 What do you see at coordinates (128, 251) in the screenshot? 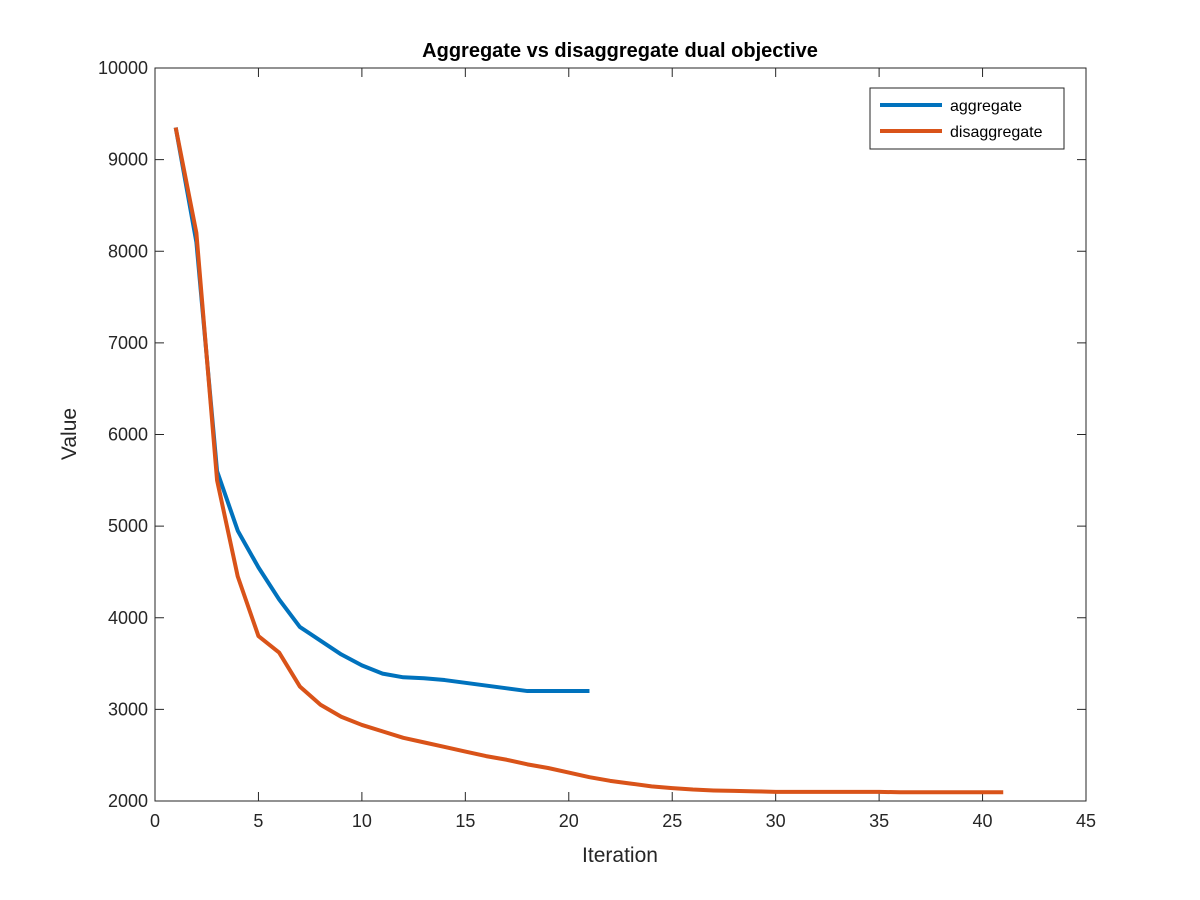
I see `y-tick-label: 8000` at bounding box center [128, 251].